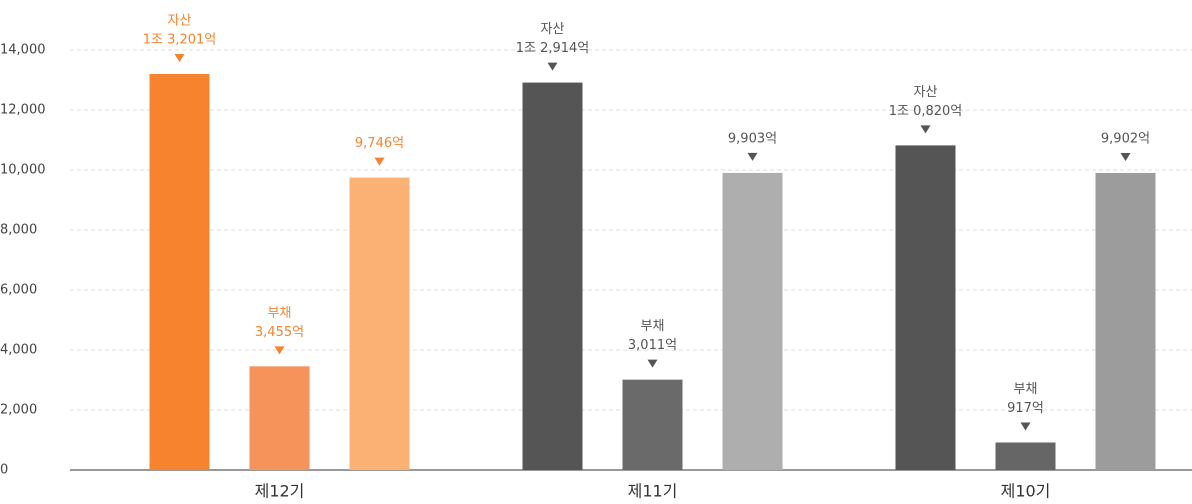 The image size is (1192, 504). Describe the element at coordinates (23, 50) in the screenshot. I see `y-tick-label: 14,000` at that location.